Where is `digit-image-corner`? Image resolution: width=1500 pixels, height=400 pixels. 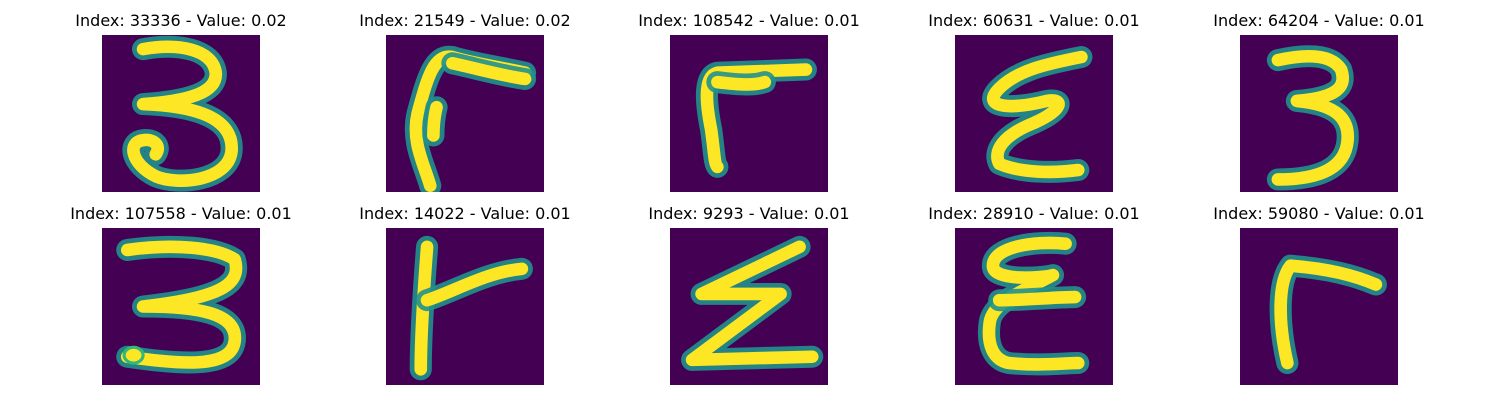
digit-image-corner is located at coordinates (1319, 306).